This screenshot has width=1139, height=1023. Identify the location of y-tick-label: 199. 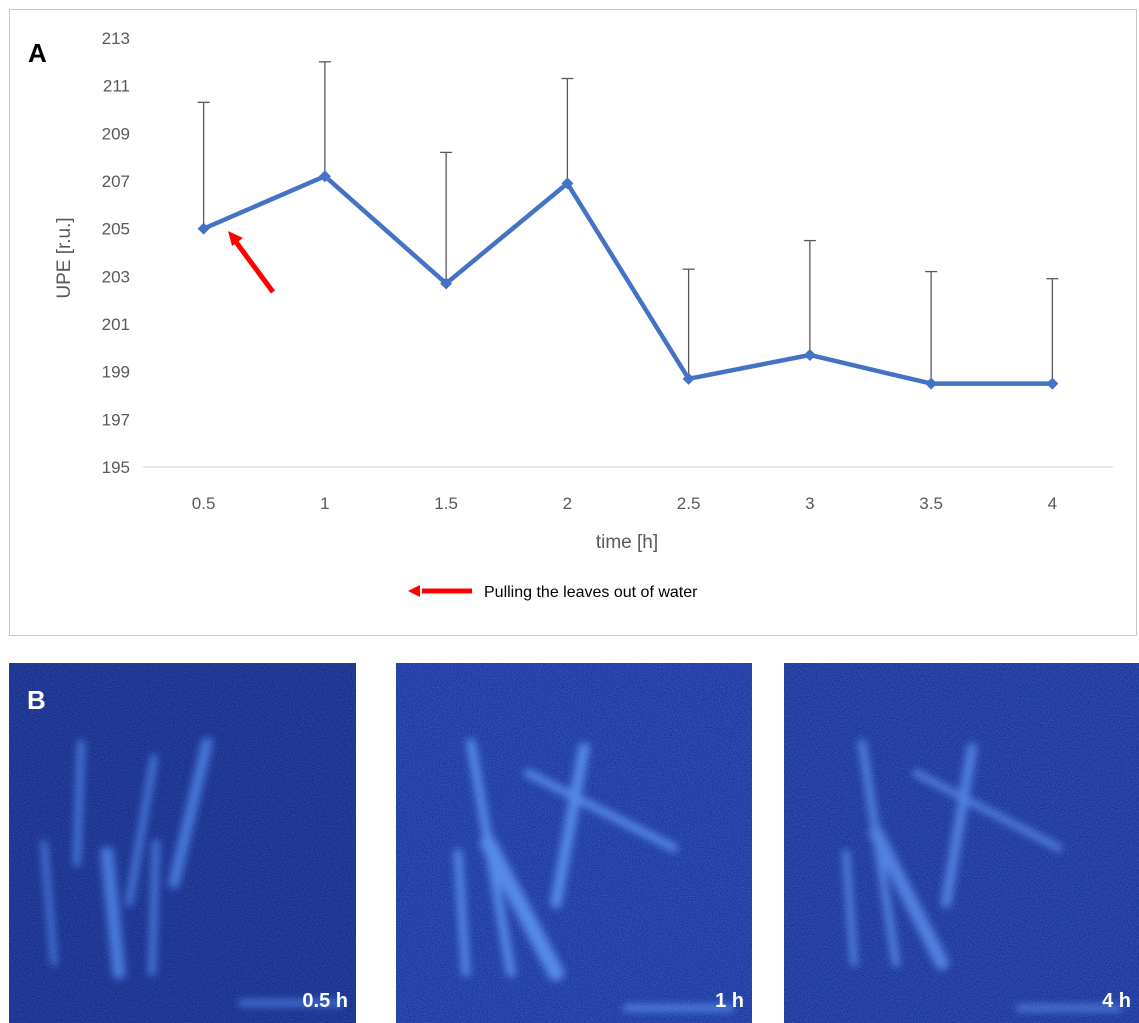
(116, 372).